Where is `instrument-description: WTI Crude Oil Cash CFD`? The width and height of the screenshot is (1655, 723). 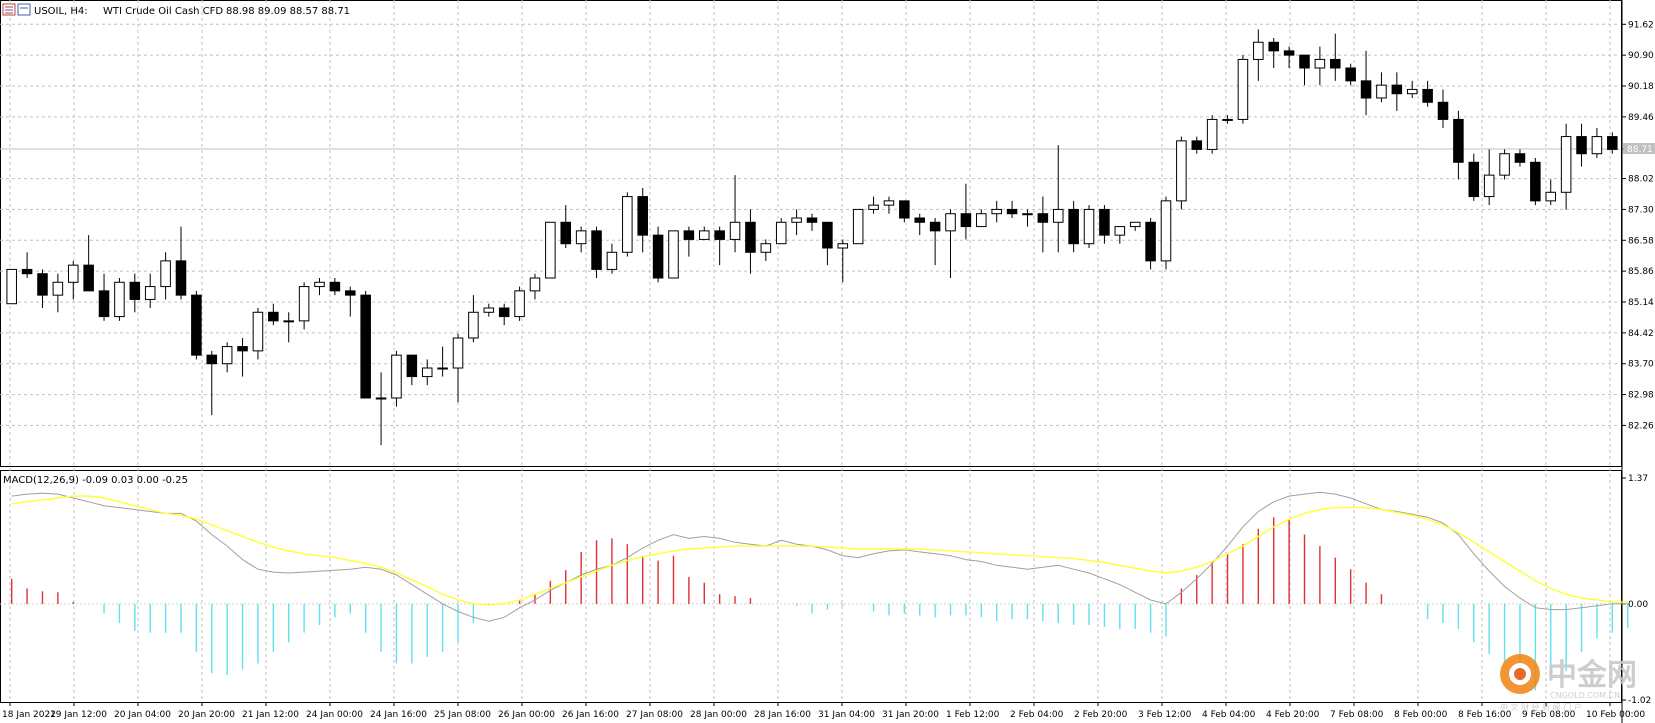
instrument-description: WTI Crude Oil Cash CFD is located at coordinates (163, 11).